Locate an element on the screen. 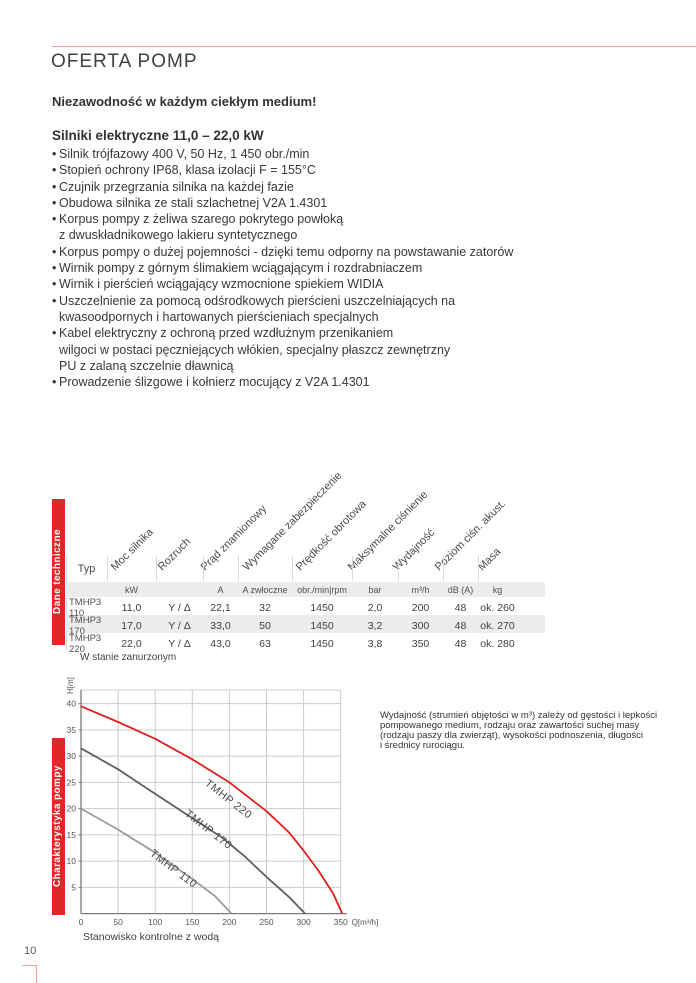 This screenshot has height=983, width=696. y-tick-label: 40 is located at coordinates (72, 704).